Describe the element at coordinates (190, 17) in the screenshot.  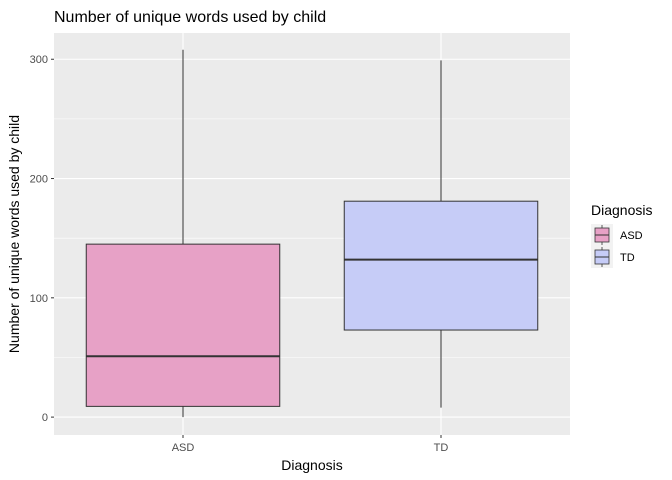
I see `chart-title: Number of unique words used by child` at that location.